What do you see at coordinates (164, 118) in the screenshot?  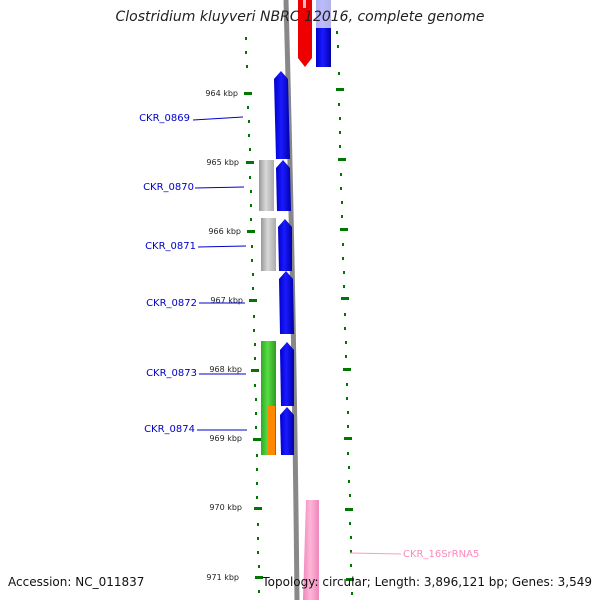 I see `gene-label-ckr-0869: CKR_0869` at bounding box center [164, 118].